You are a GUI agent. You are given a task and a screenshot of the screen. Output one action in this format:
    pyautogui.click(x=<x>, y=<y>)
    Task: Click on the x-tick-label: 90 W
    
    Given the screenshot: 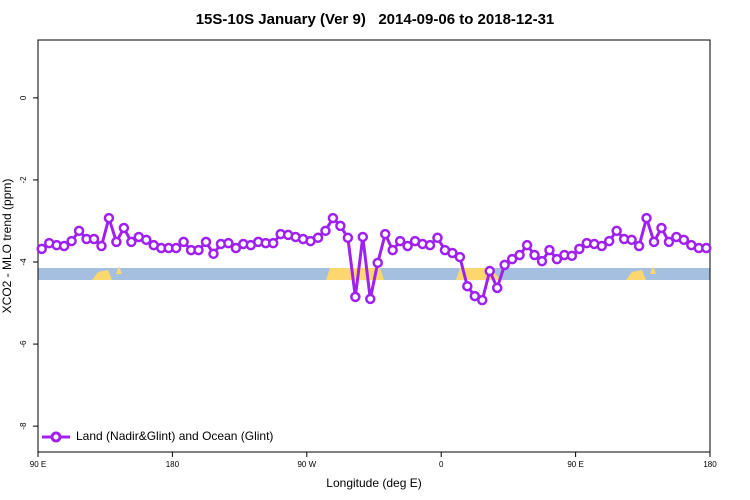 What is the action you would take?
    pyautogui.click(x=306, y=464)
    